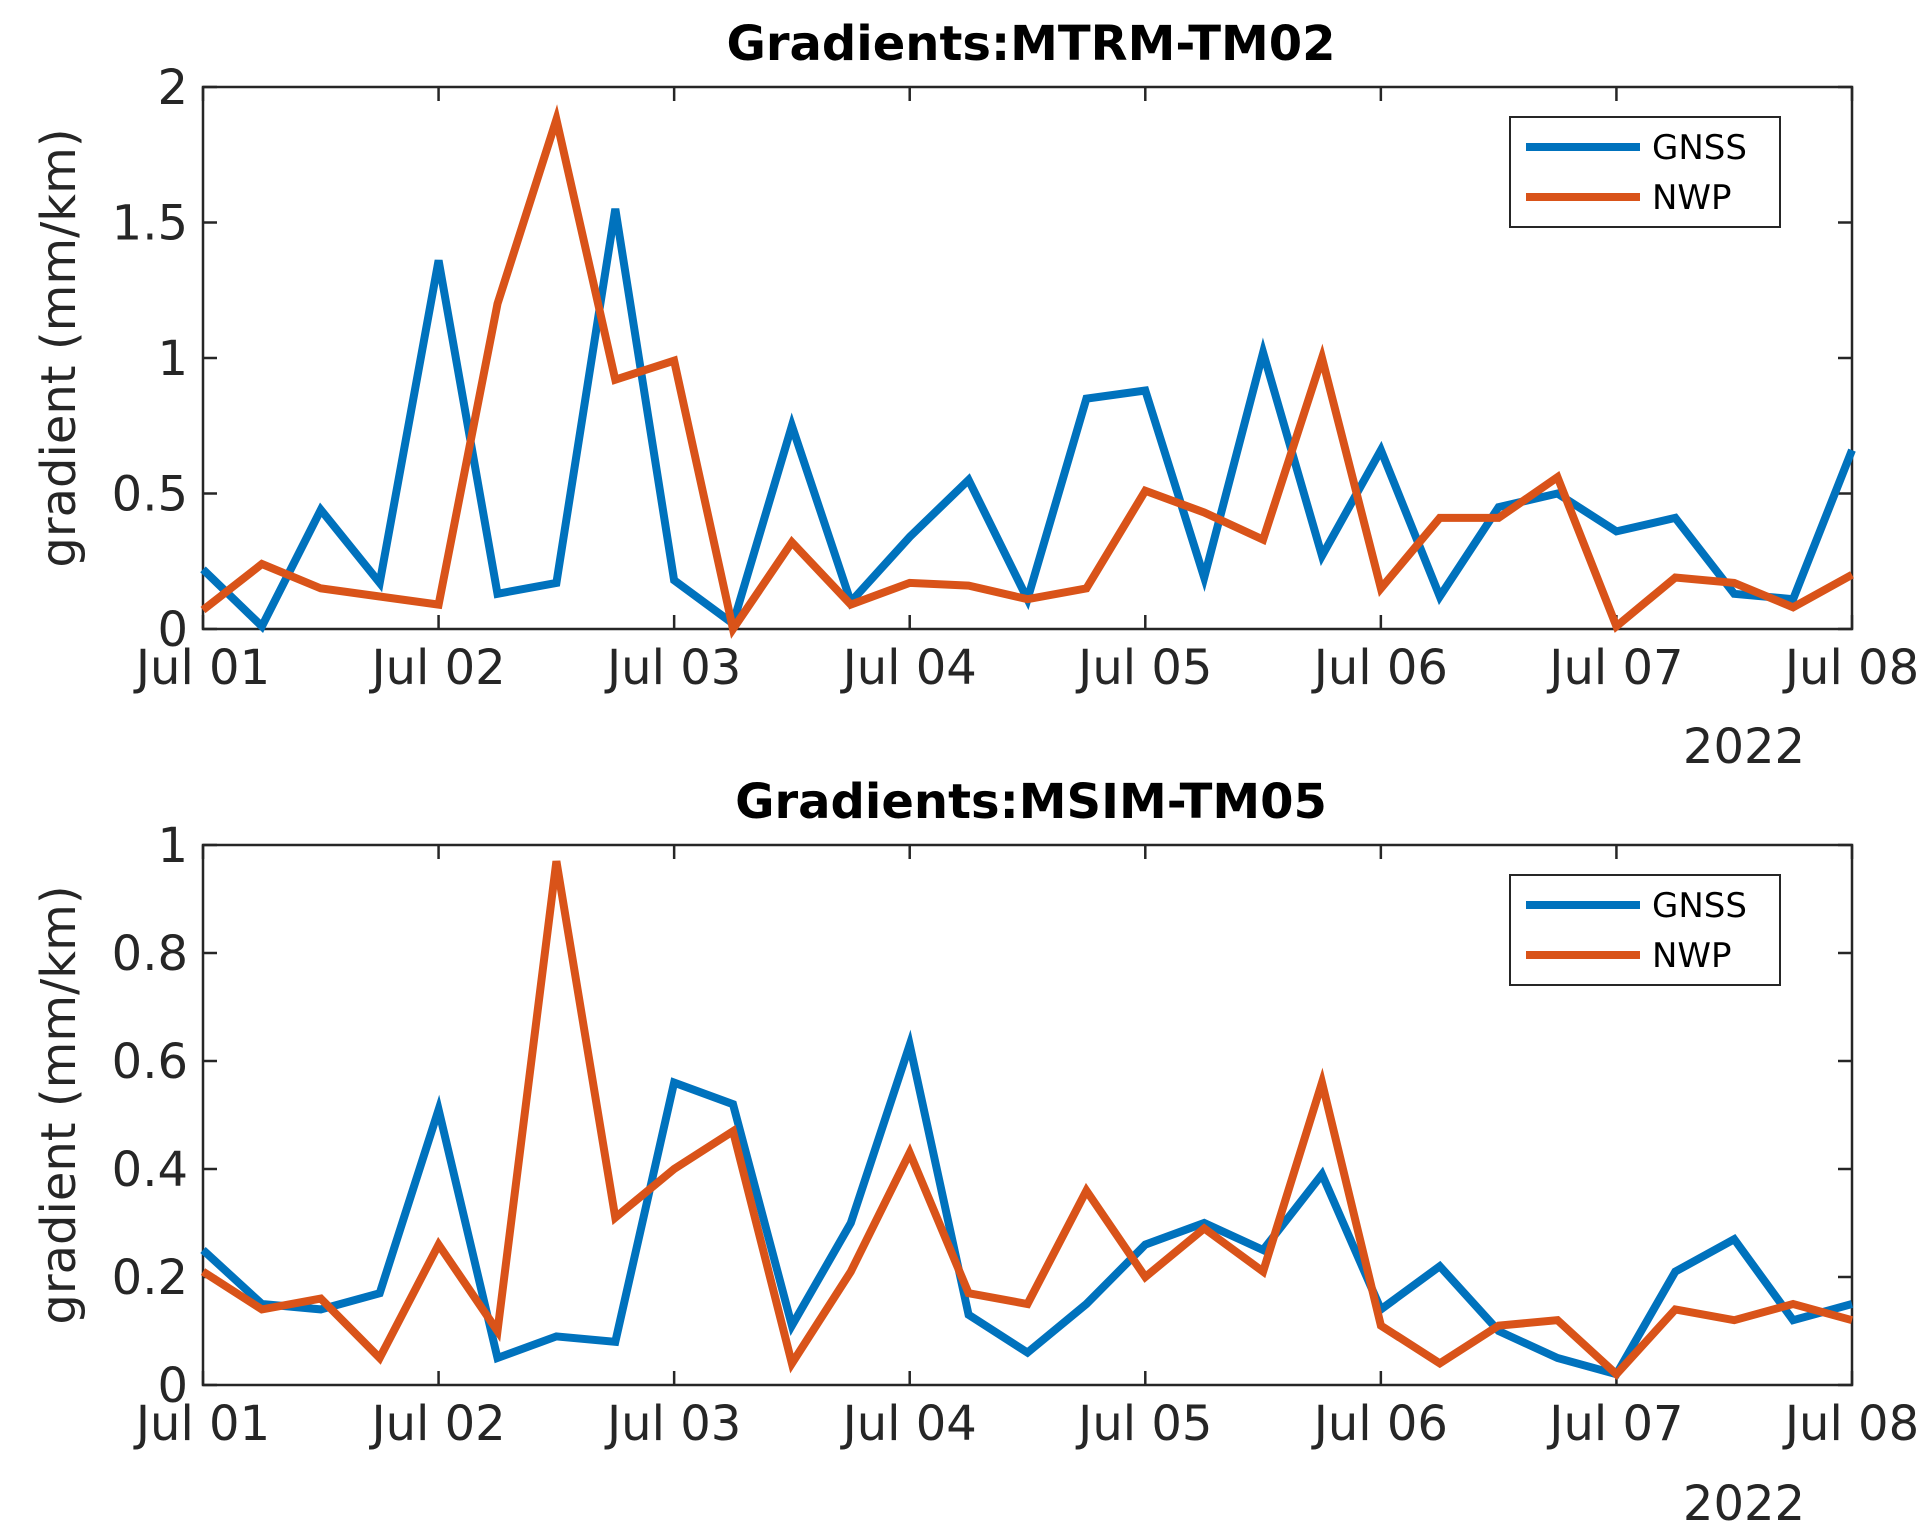 This screenshot has height=1539, width=1924. What do you see at coordinates (150, 1062) in the screenshot?
I see `y-tick-label: 0.6` at bounding box center [150, 1062].